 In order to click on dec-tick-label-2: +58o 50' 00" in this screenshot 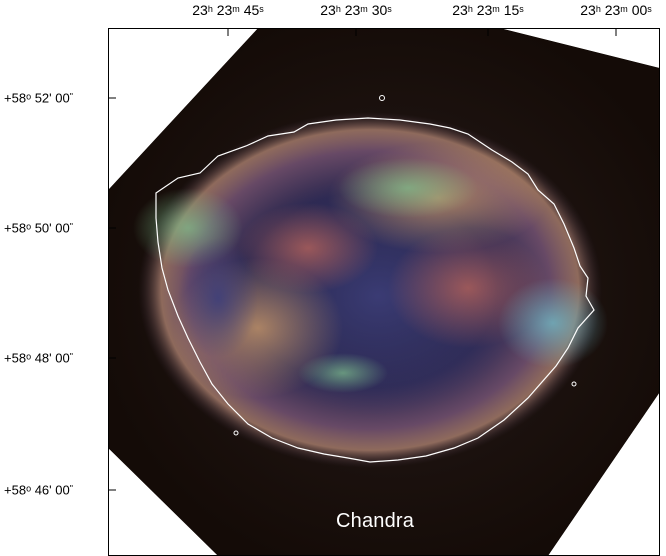, I will do `click(38, 228)`.